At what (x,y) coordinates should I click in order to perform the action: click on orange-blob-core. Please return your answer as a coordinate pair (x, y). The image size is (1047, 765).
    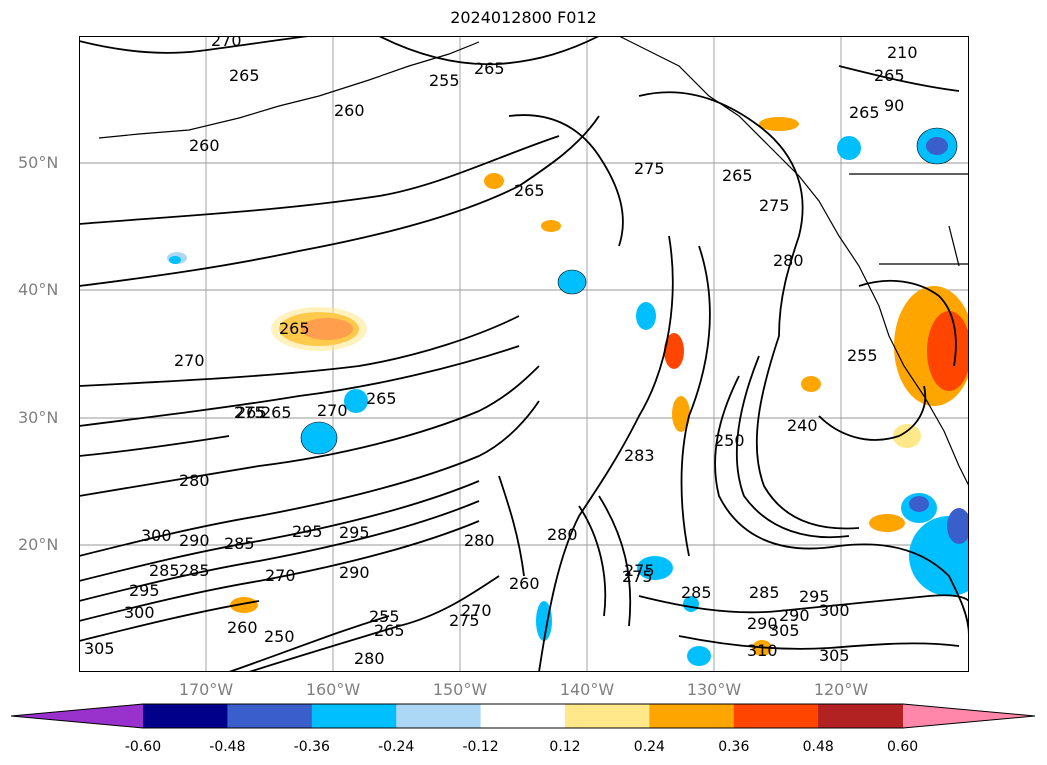
    Looking at the image, I should click on (948, 351).